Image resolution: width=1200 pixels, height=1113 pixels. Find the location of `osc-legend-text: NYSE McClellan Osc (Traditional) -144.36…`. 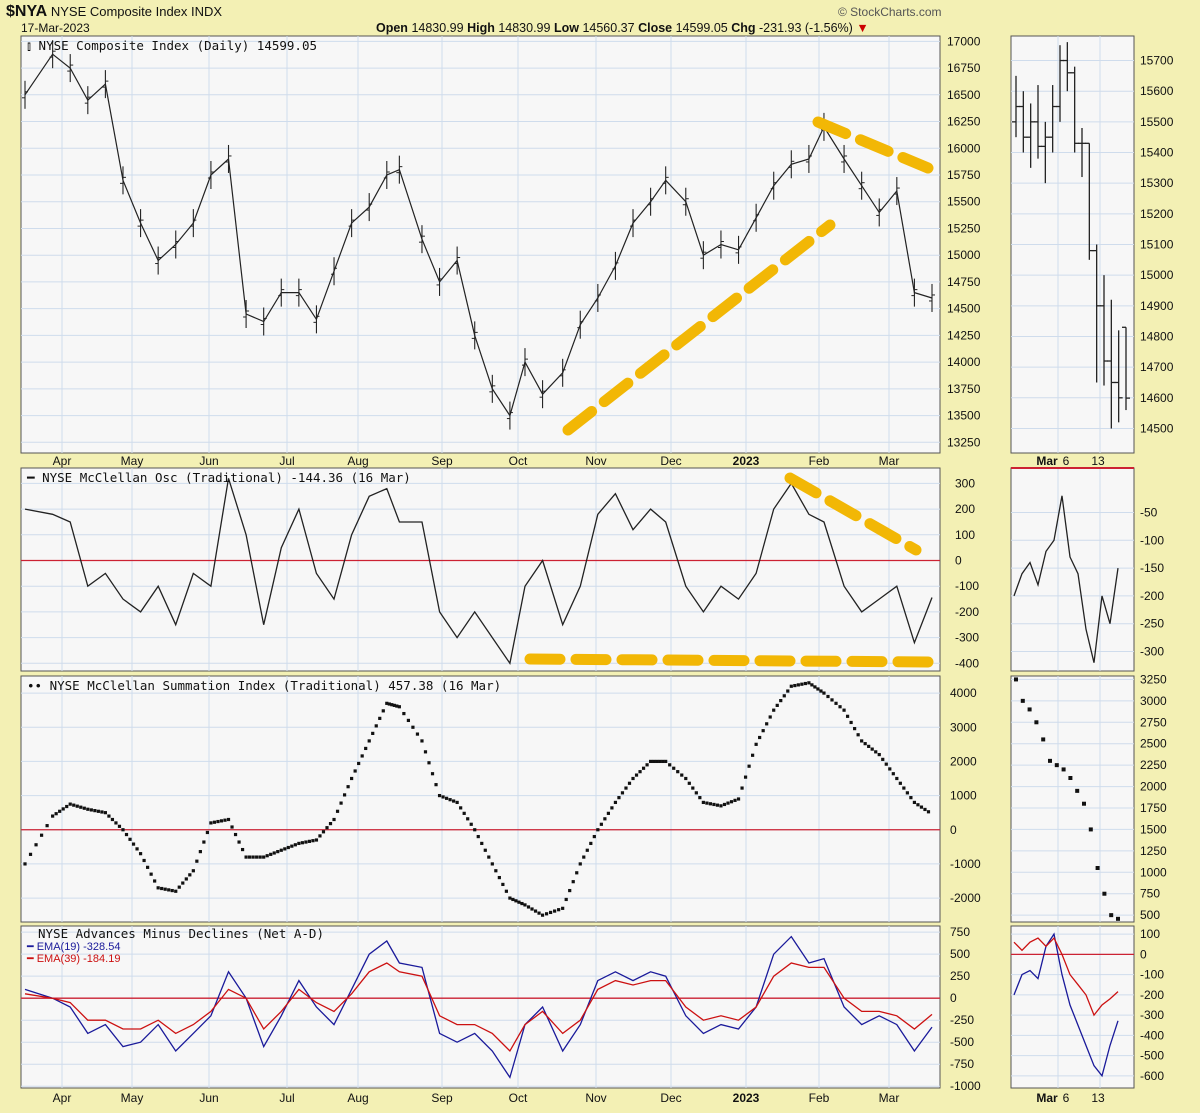

osc-legend-text: NYSE McClellan Osc (Traditional) -144.36… is located at coordinates (226, 477).